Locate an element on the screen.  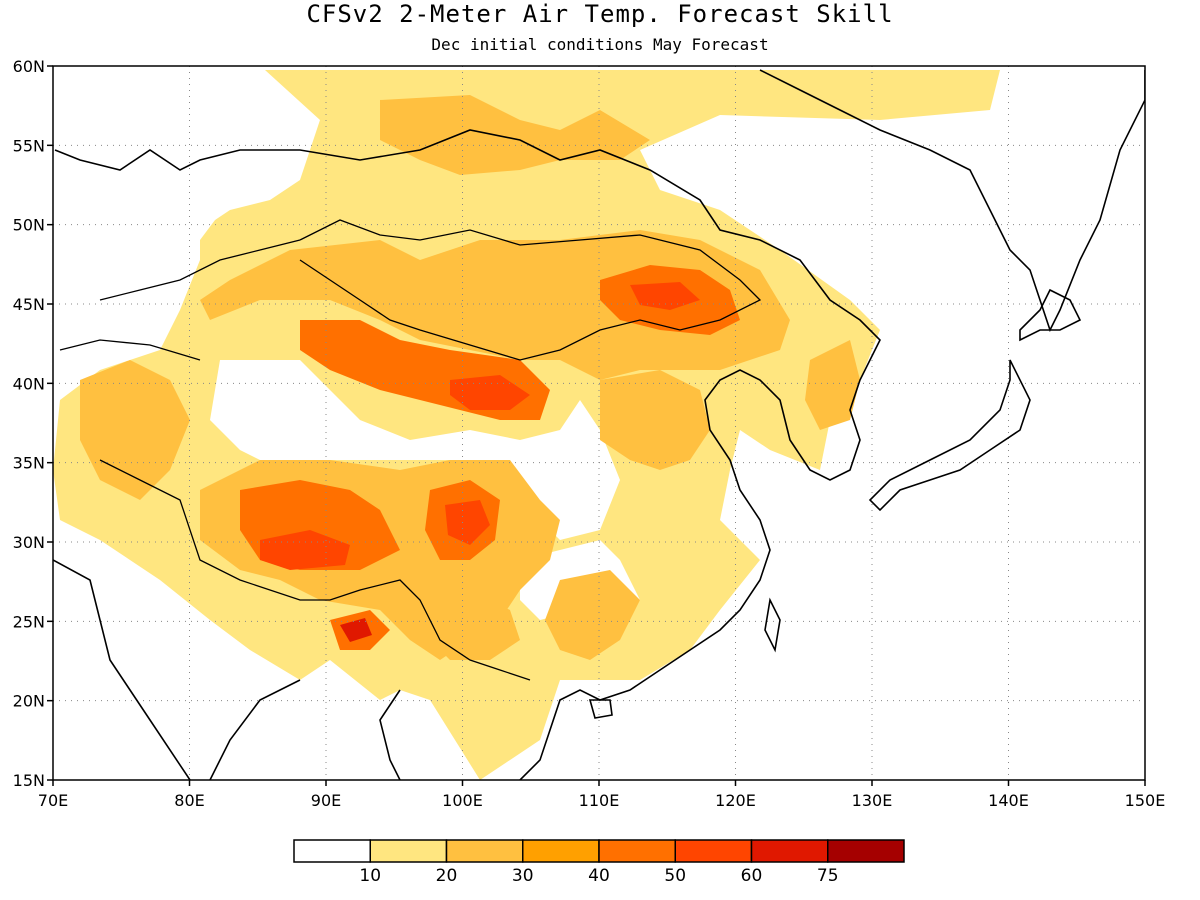
border-himalaya is located at coordinates (315, 570).